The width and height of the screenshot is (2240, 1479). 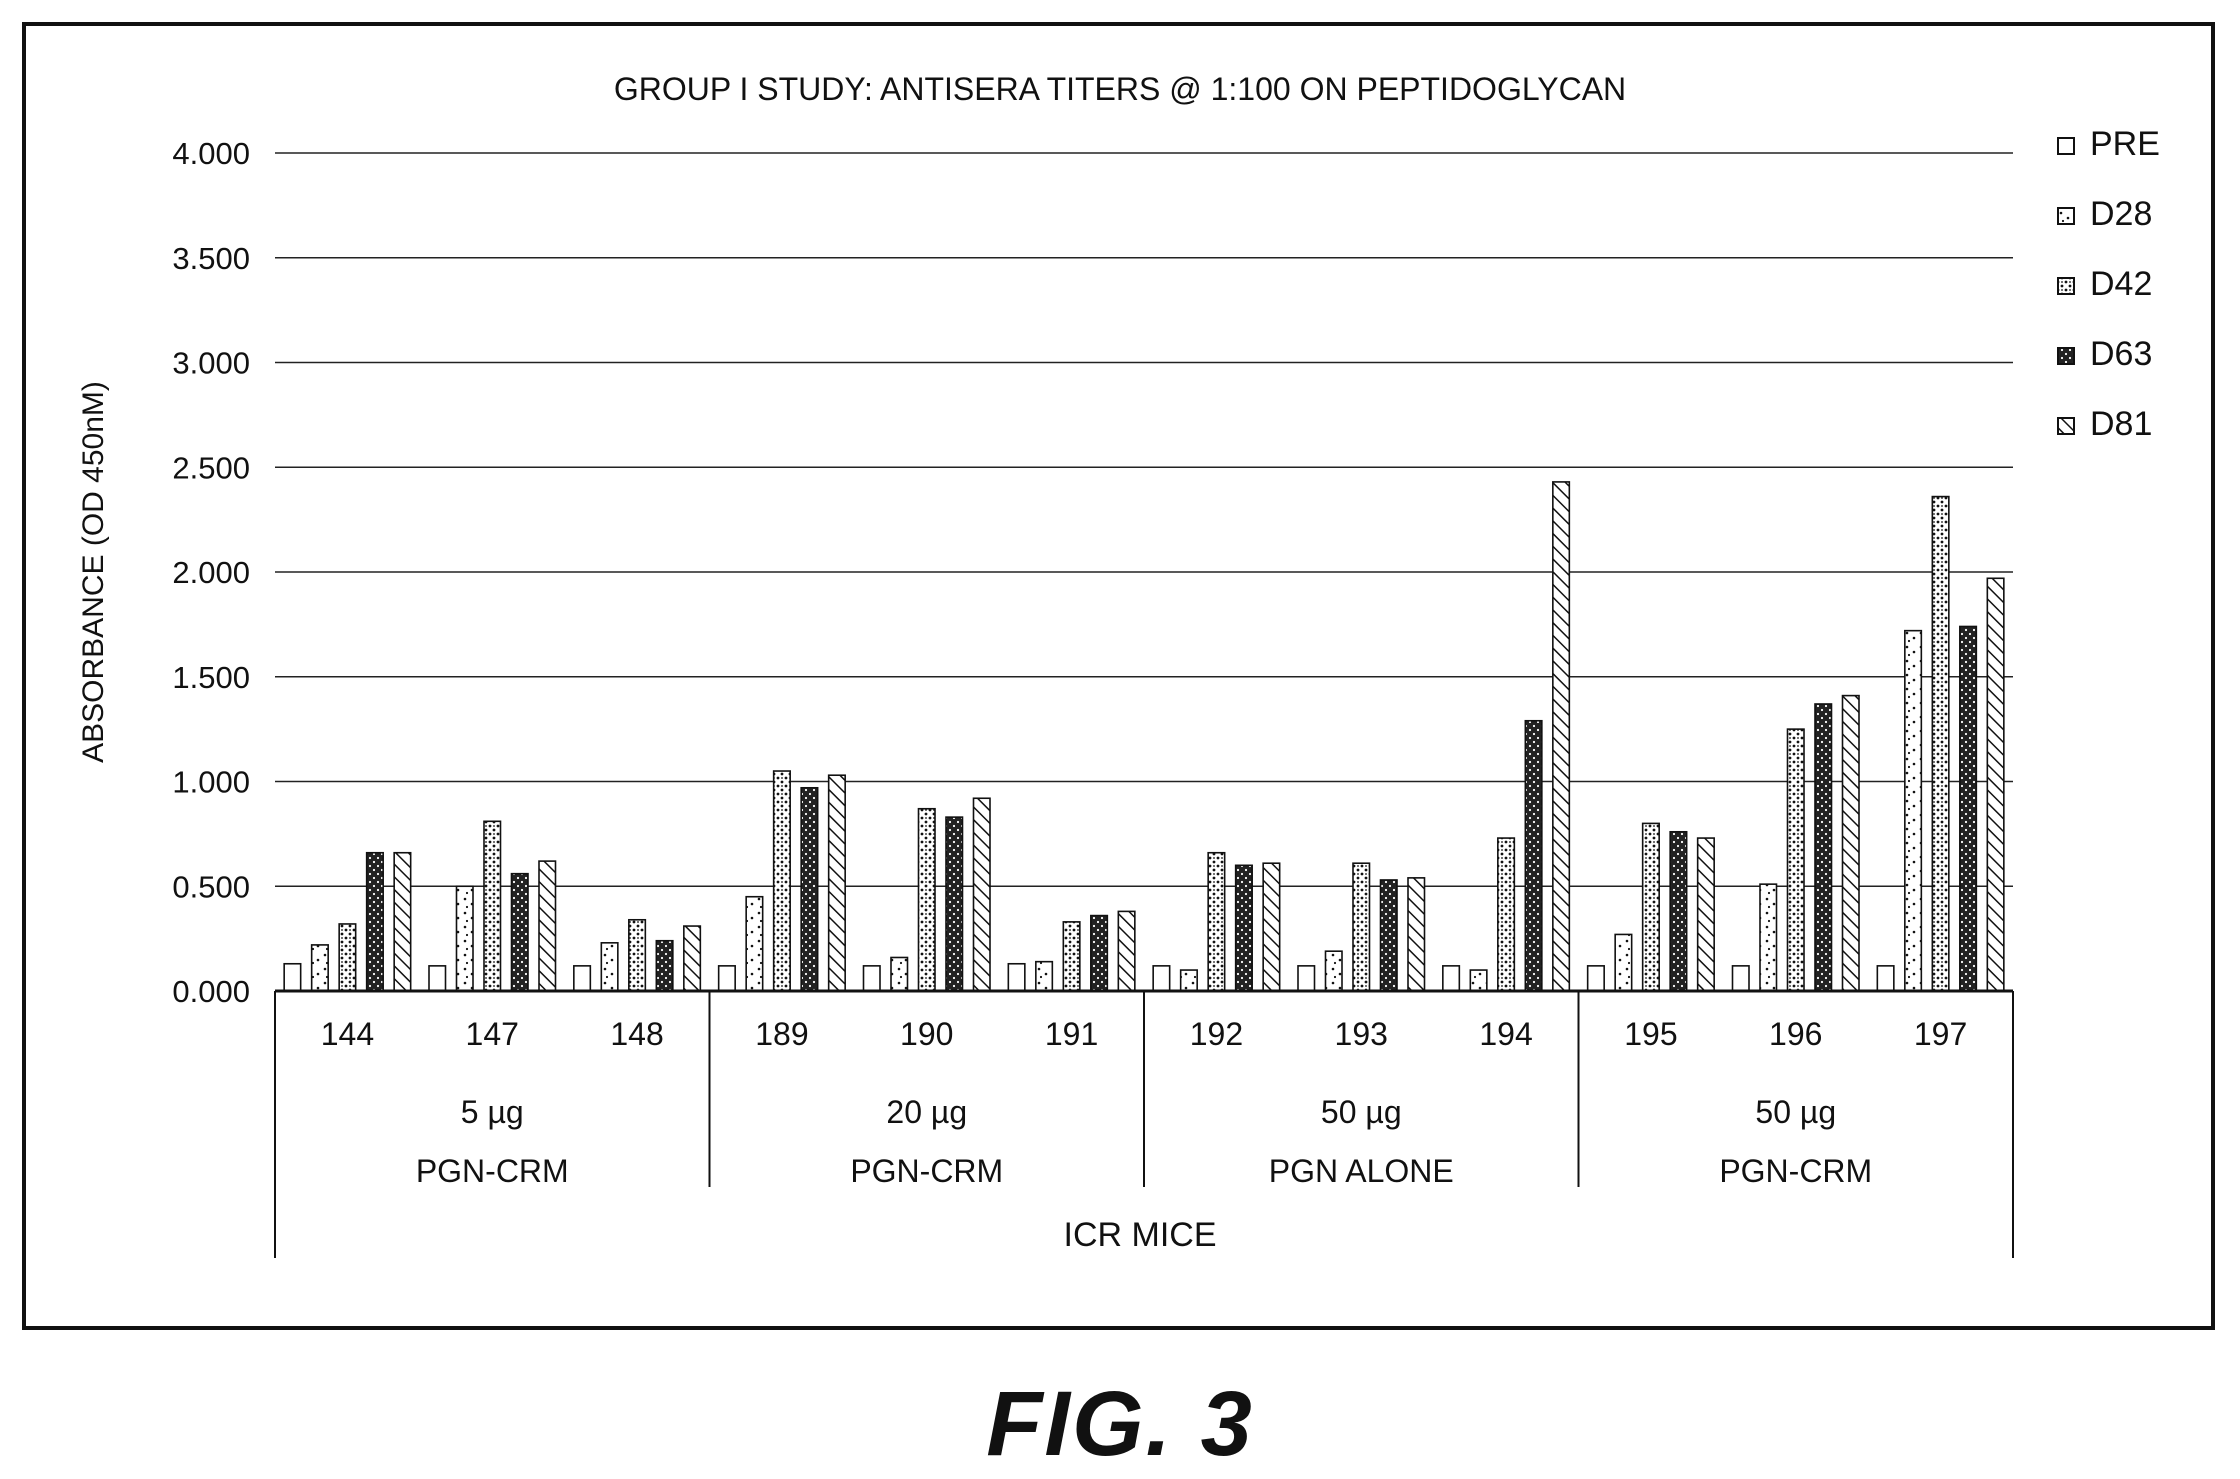 What do you see at coordinates (211, 782) in the screenshot?
I see `y-tick-label: 1.000` at bounding box center [211, 782].